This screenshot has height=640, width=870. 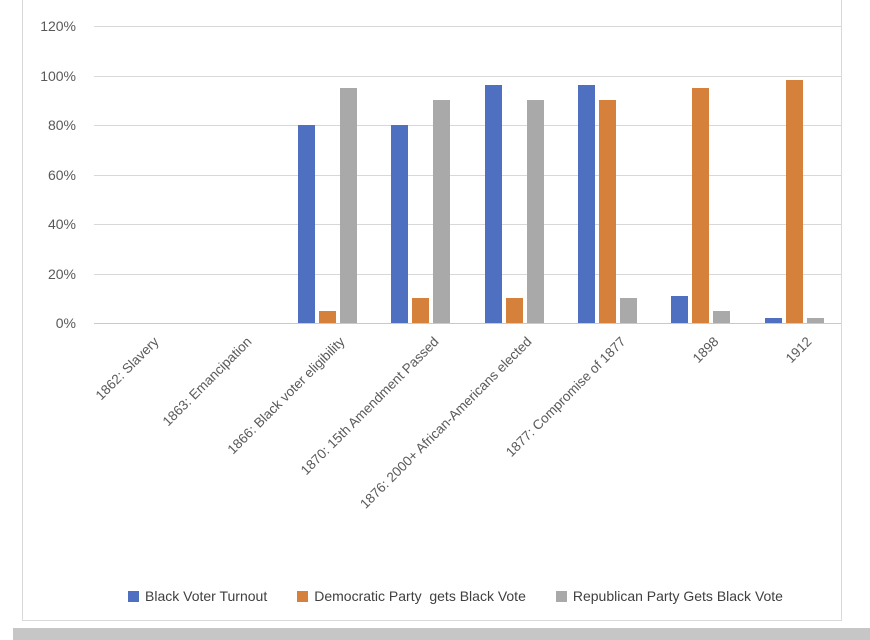 I want to click on bar-series3-cat5, so click(x=535, y=211).